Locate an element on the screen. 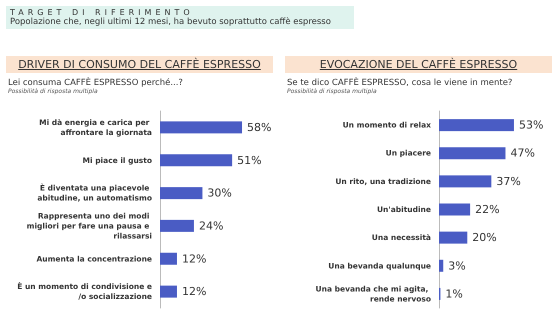  chart-title: DRIVER DI CONSUMO DEL CAFFÈ ESPRESSO is located at coordinates (139, 64).